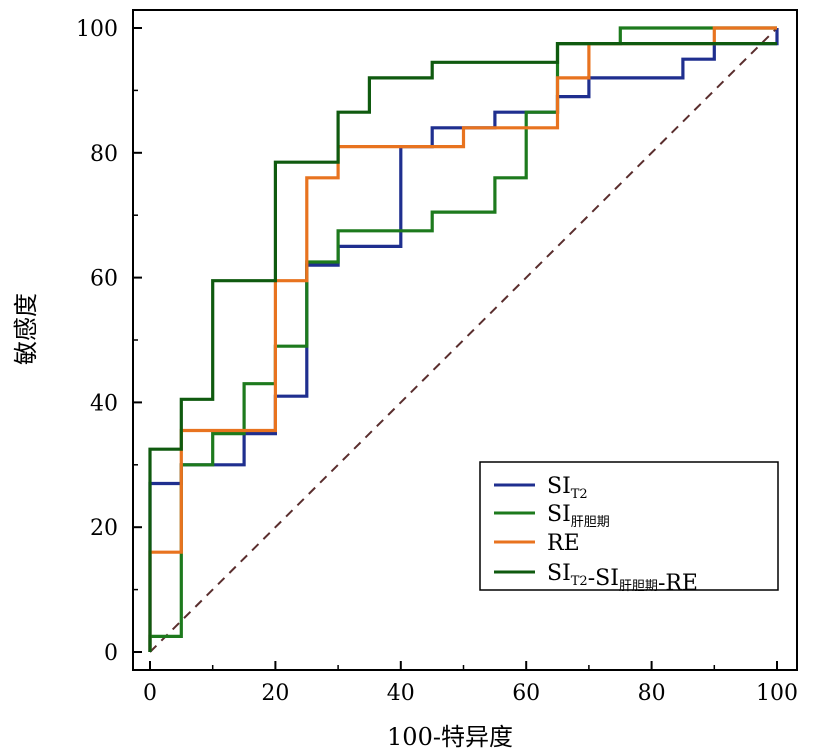 The height and width of the screenshot is (753, 827). I want to click on y-tick-label: 100, so click(97, 29).